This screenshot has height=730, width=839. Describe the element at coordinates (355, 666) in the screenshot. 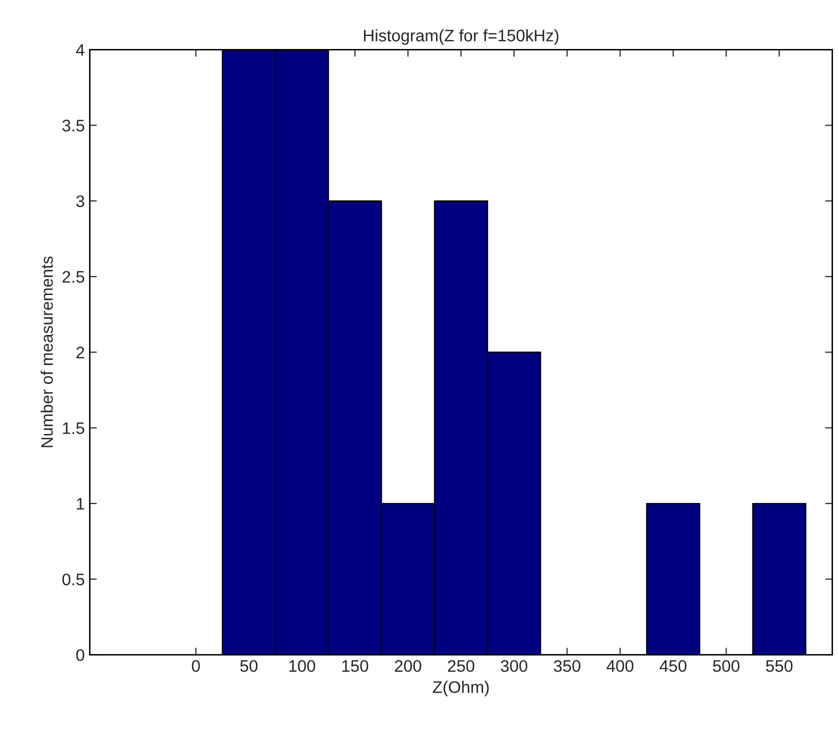

I see `x-tick-label: 150` at that location.